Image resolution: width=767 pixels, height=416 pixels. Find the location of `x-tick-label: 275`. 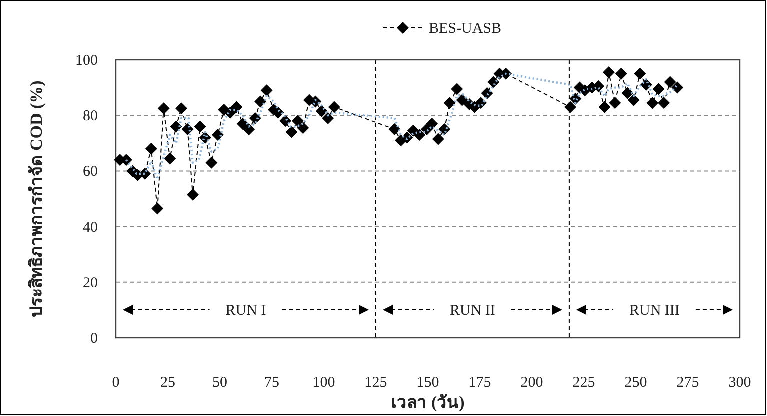

x-tick-label: 275 is located at coordinates (688, 383).